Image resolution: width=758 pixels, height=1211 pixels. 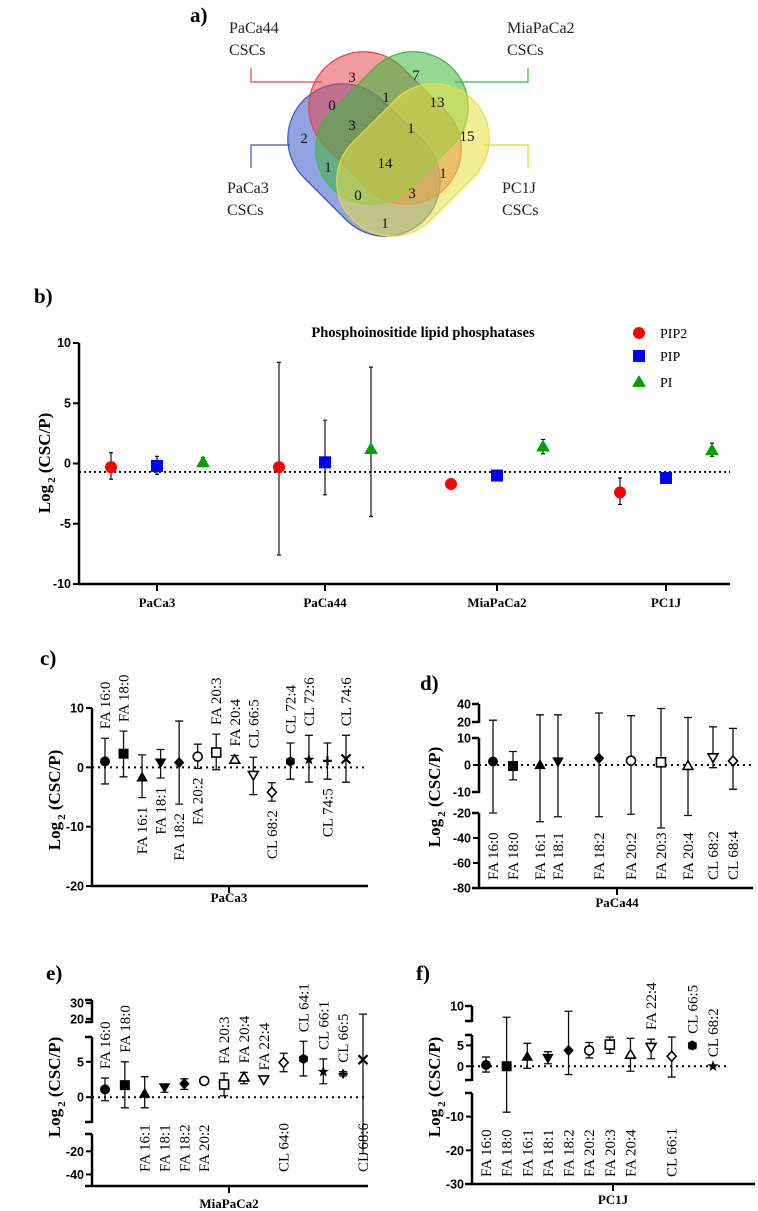 What do you see at coordinates (437, 103) in the screenshot?
I see `venn-region-count: 13` at bounding box center [437, 103].